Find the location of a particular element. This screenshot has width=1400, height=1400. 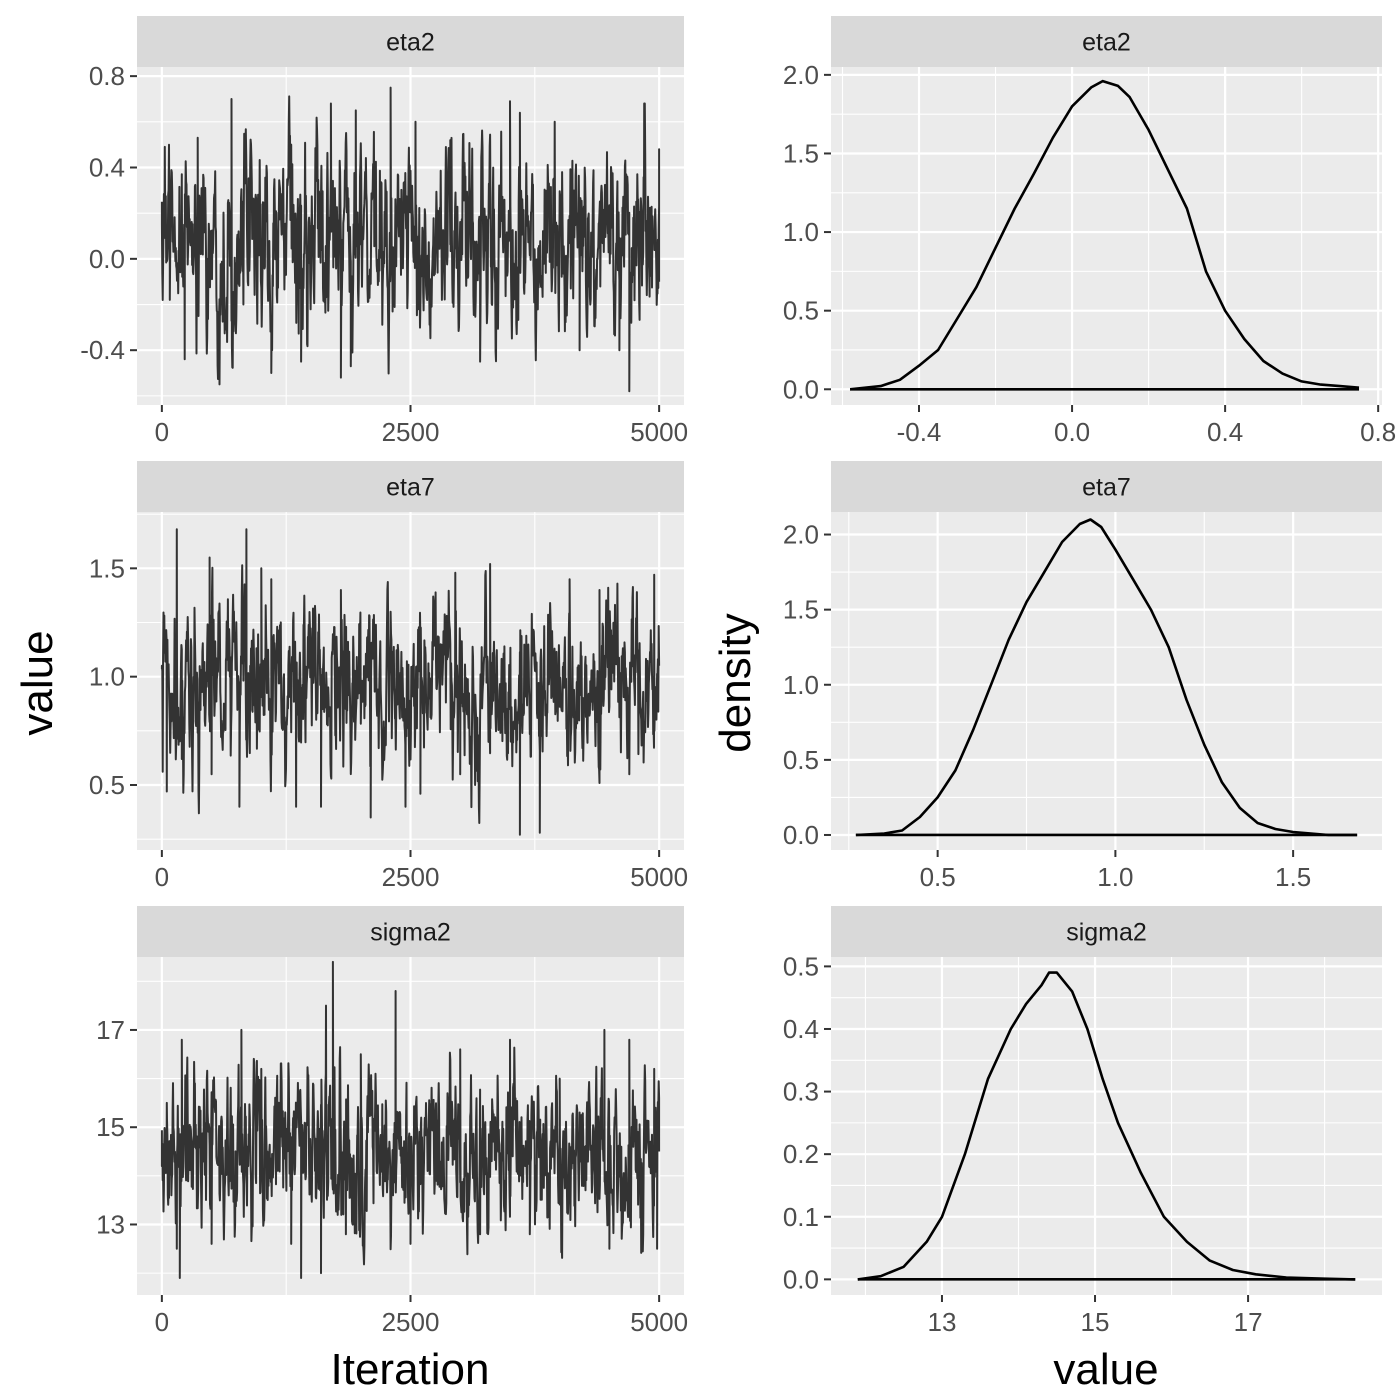

panel-eta7-trace: eta7 0 2500 5000 0.5 1.0 1.5 is located at coordinates (388, 676).